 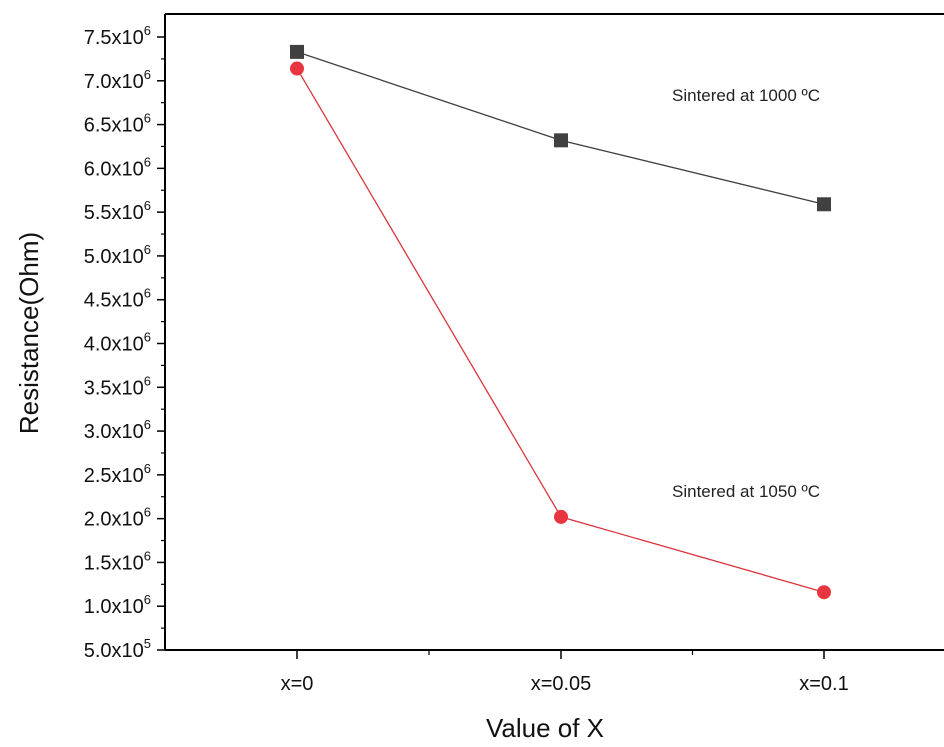 I want to click on y-tick-label: 5.5x10⁶, so click(x=117, y=211).